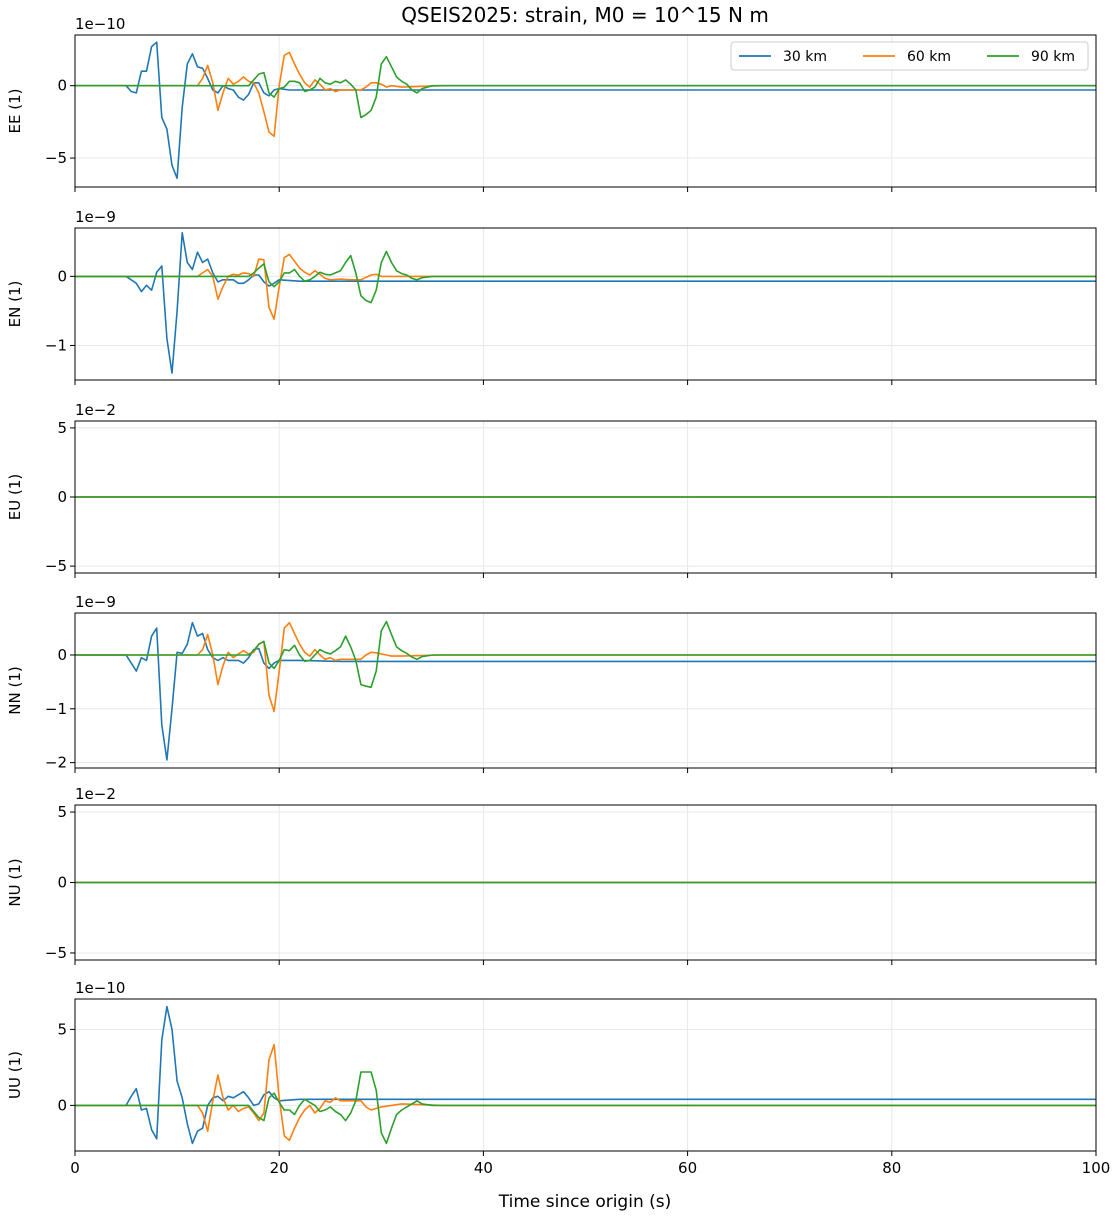  Describe the element at coordinates (75, 1168) in the screenshot. I see `x-tick-label: 0` at that location.